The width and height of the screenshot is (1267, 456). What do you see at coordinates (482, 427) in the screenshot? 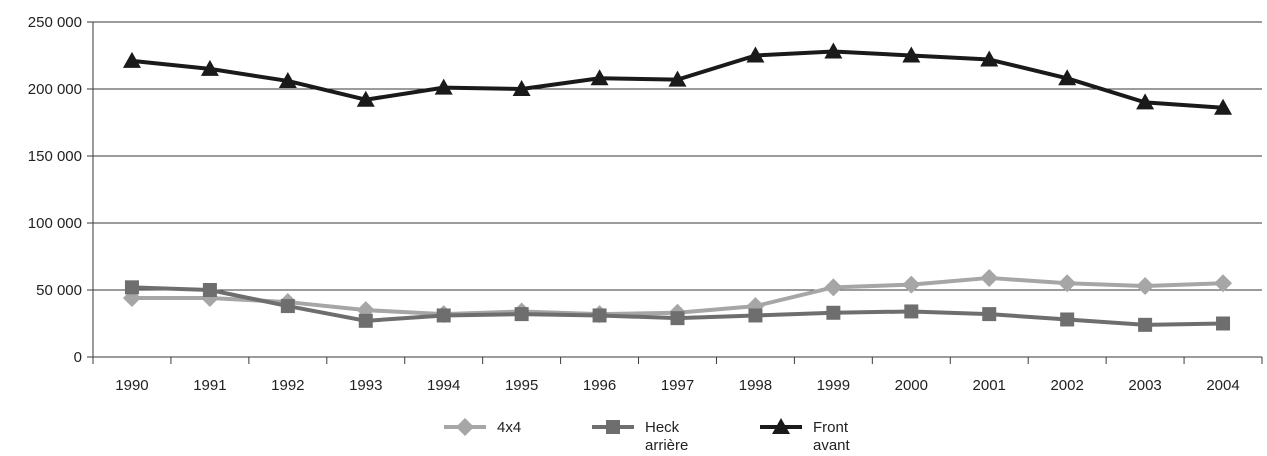
I see `legend-item: 4x4` at bounding box center [482, 427].